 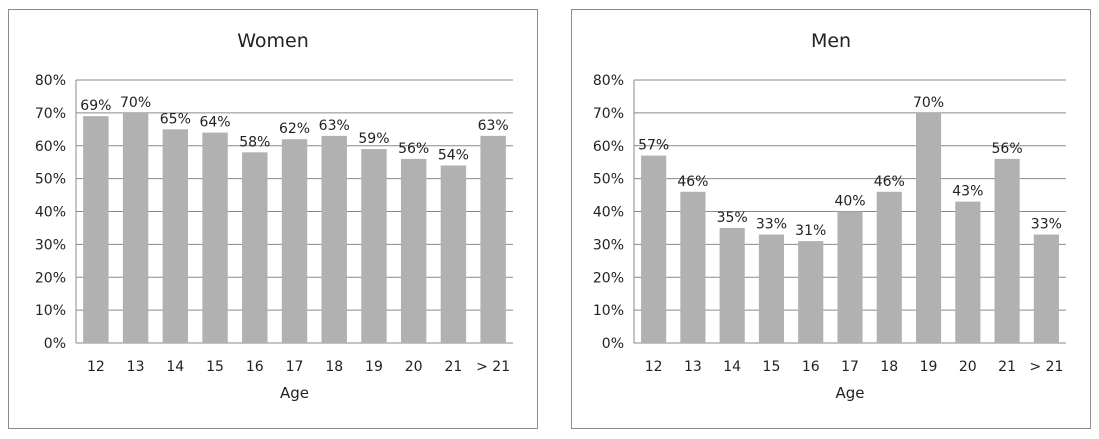 I want to click on data-label: 69%, so click(x=95, y=106).